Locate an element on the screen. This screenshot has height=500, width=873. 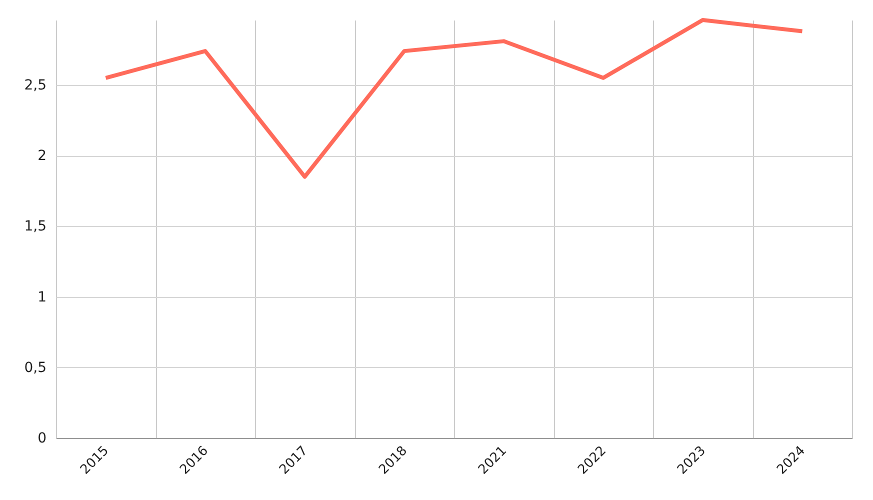
y-tick-label: 2,5 is located at coordinates (35, 85).